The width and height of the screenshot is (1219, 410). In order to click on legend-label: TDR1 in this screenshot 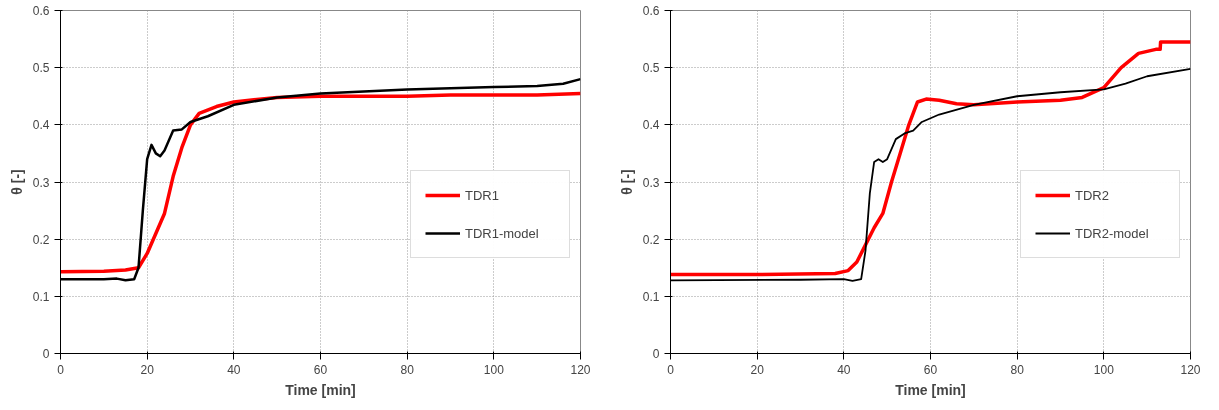, I will do `click(482, 195)`.